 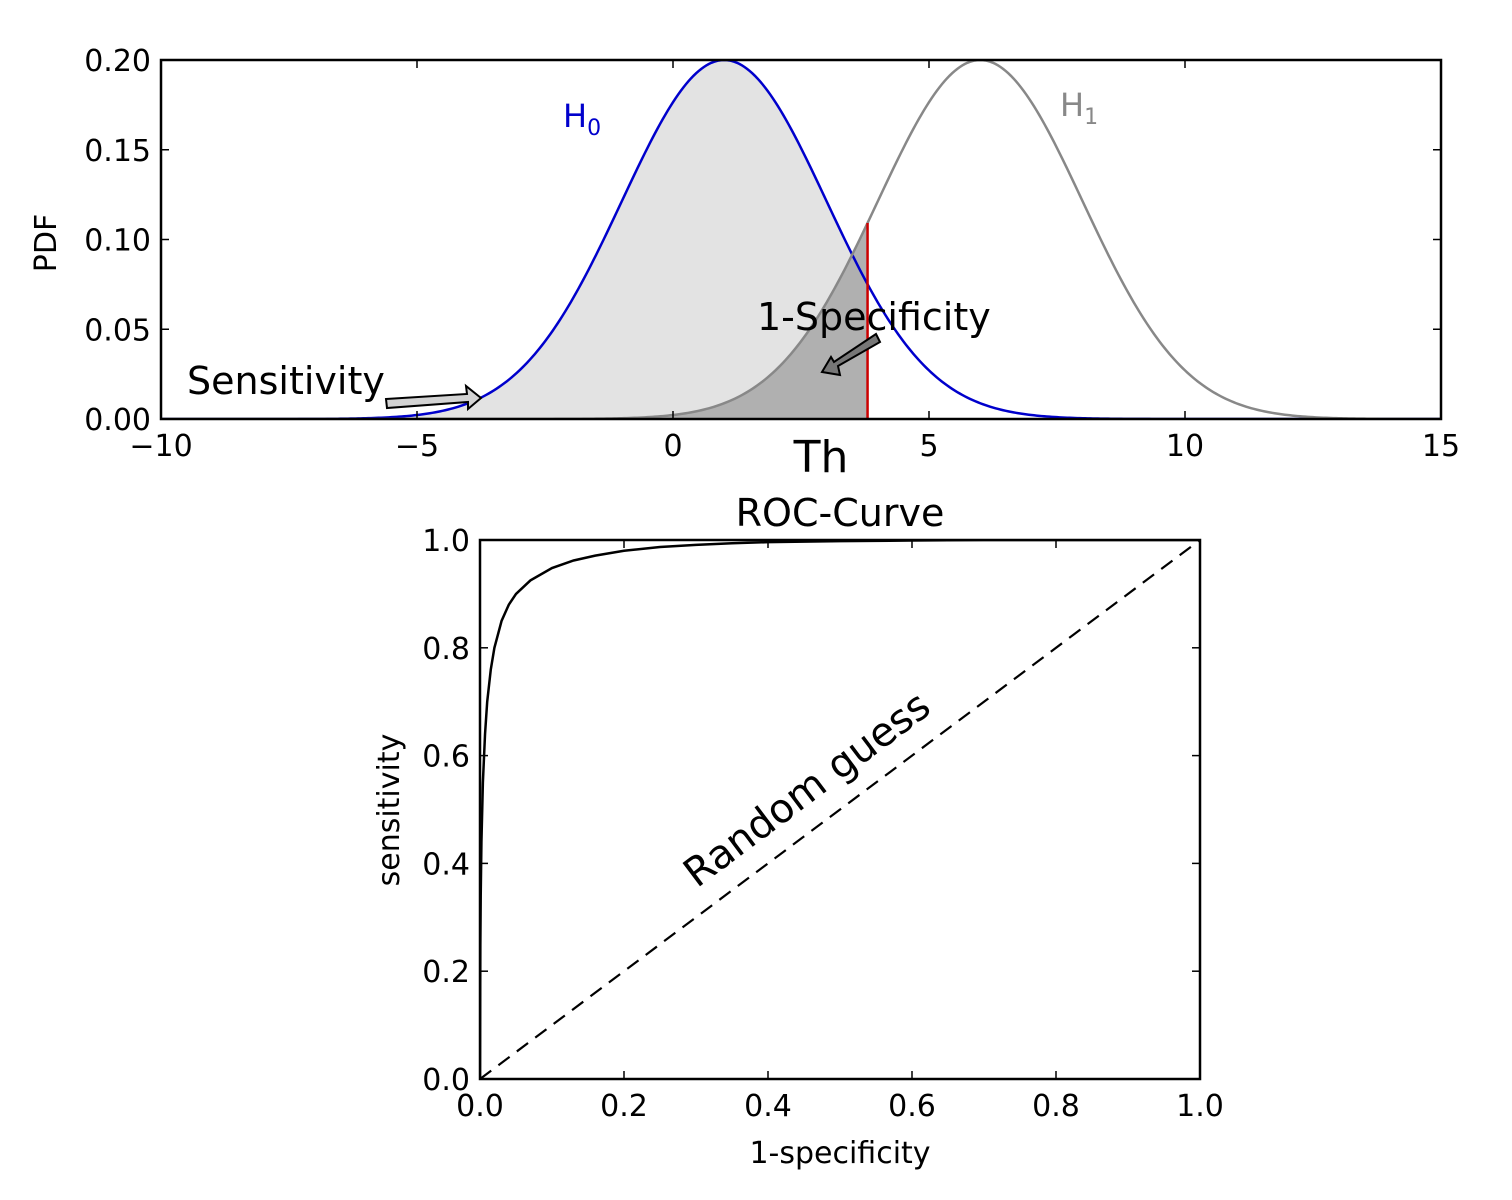 I want to click on pdf-y-tick-label: 0.10, so click(x=117, y=241).